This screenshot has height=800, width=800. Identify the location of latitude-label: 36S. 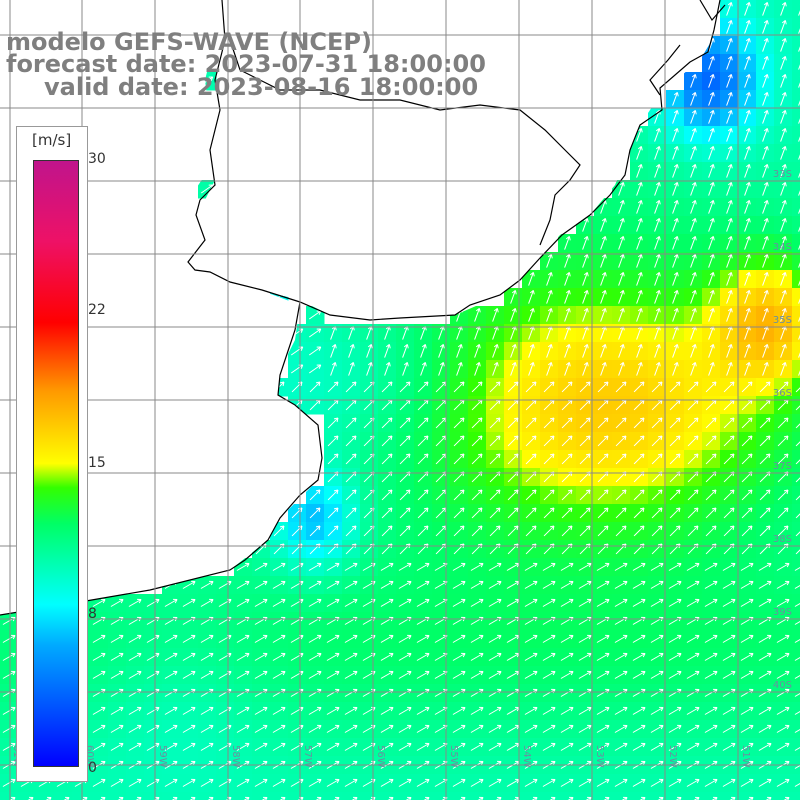
(782, 393).